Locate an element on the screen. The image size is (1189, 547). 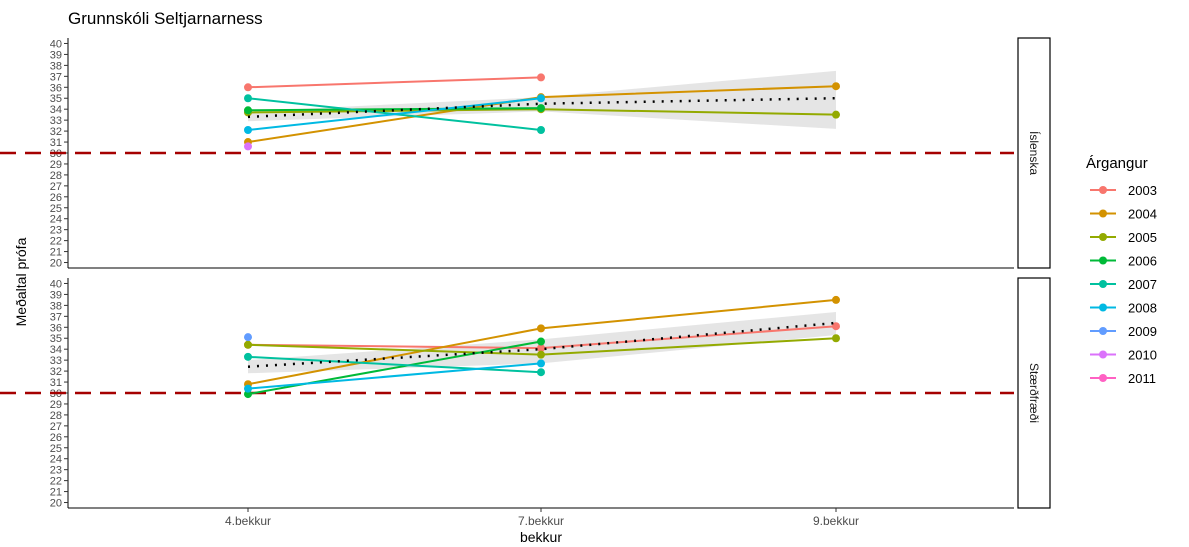
legend: 2003 2004 2005 2006 2007 2008 2009 2010 2011 is located at coordinates (1123, 284).